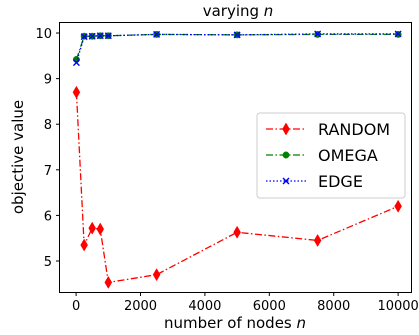 The height and width of the screenshot is (335, 419). What do you see at coordinates (204, 306) in the screenshot?
I see `x-tick-label: 4000` at bounding box center [204, 306].